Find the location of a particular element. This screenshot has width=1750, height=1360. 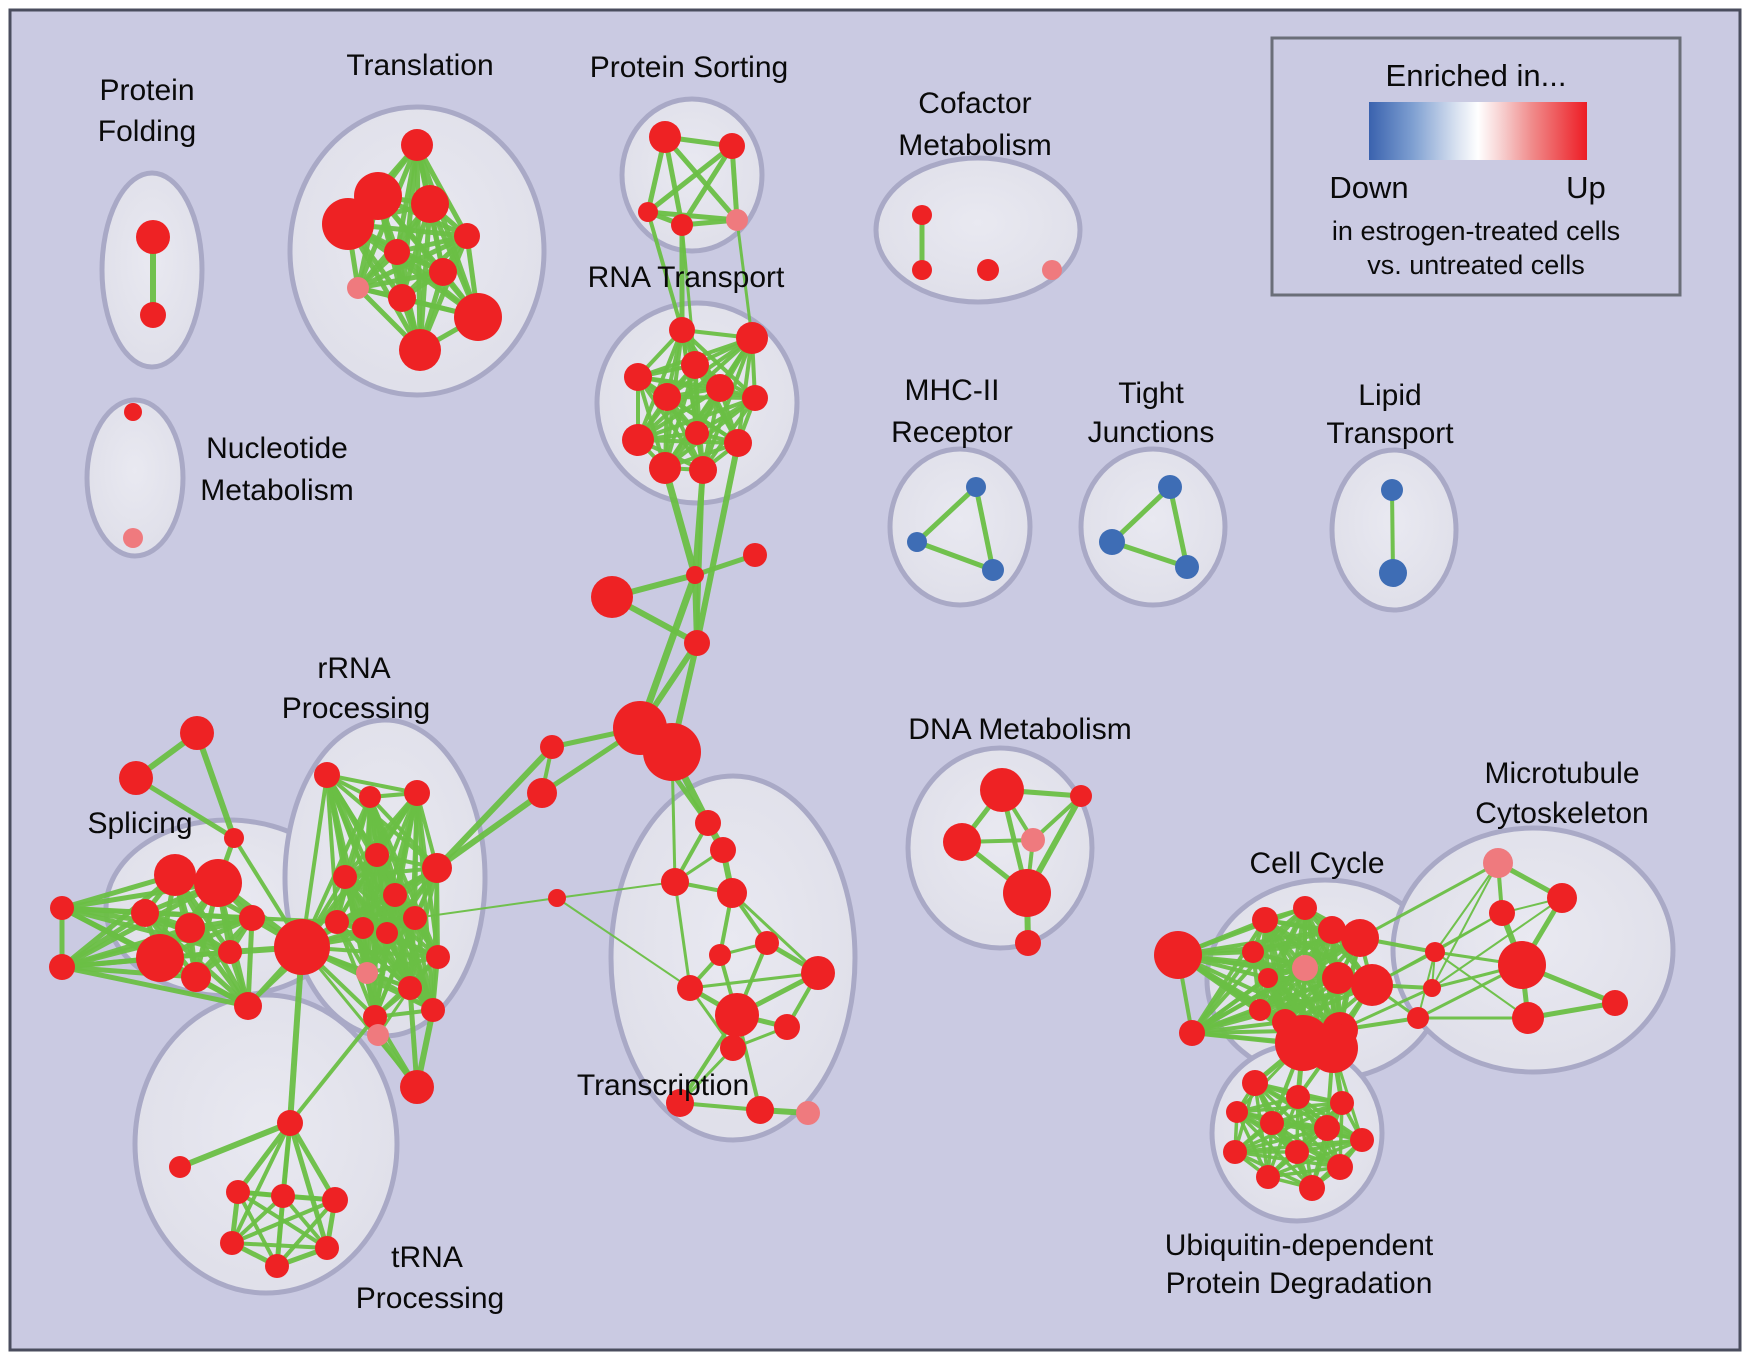

mhc-ii-receptor-label: MHC-II is located at coordinates (952, 390).